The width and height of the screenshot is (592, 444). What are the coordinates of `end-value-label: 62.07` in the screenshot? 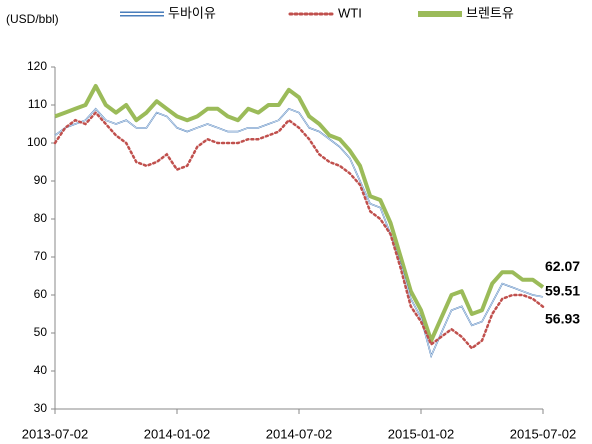 It's located at (562, 266).